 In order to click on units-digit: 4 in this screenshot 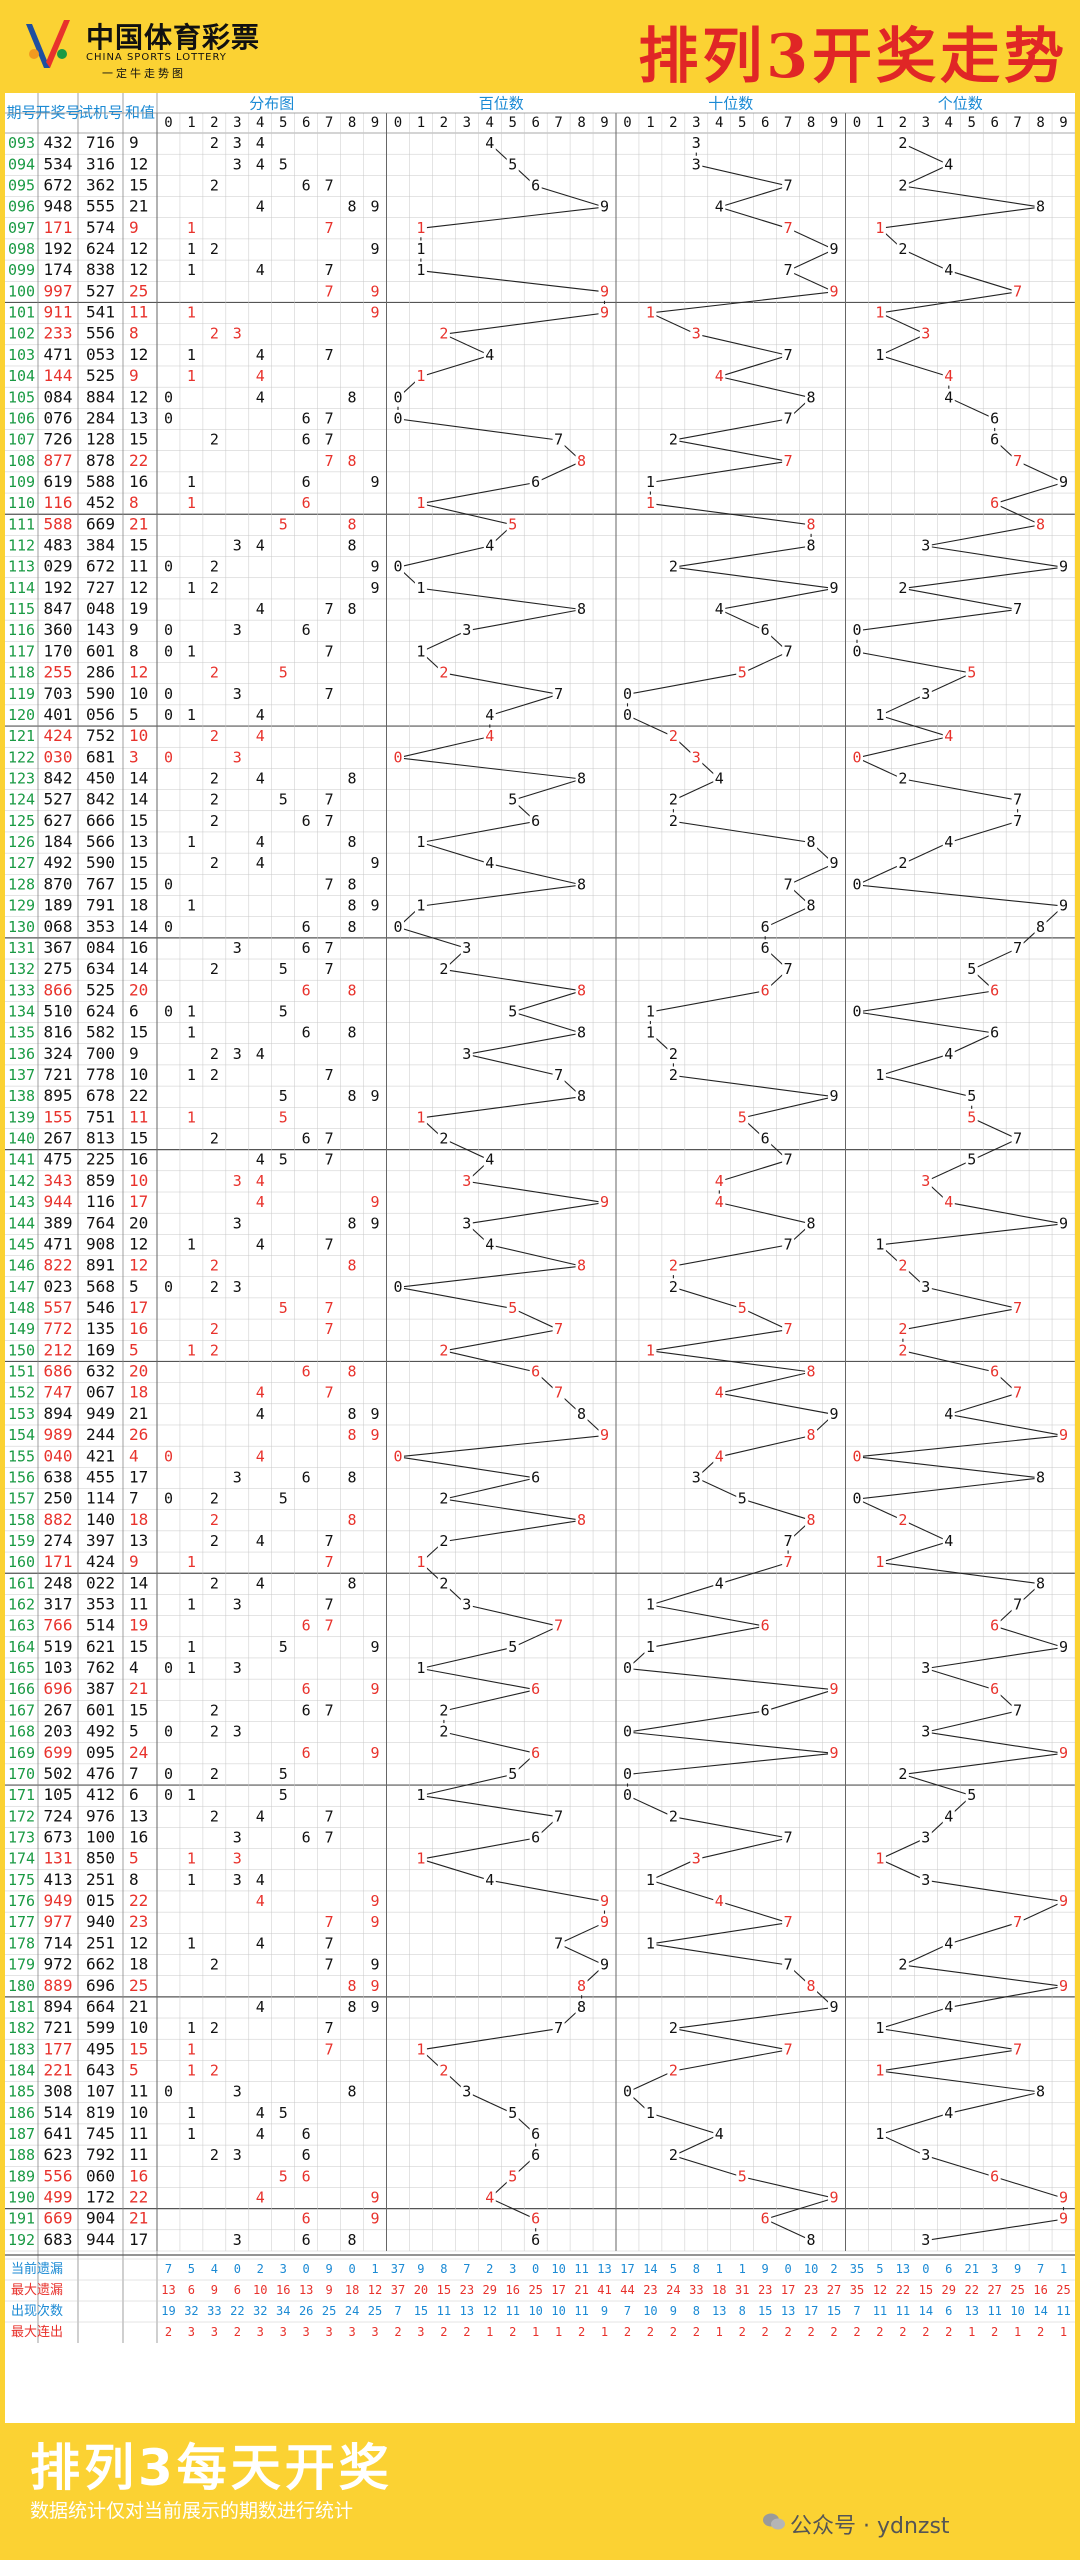, I will do `click(948, 1054)`.